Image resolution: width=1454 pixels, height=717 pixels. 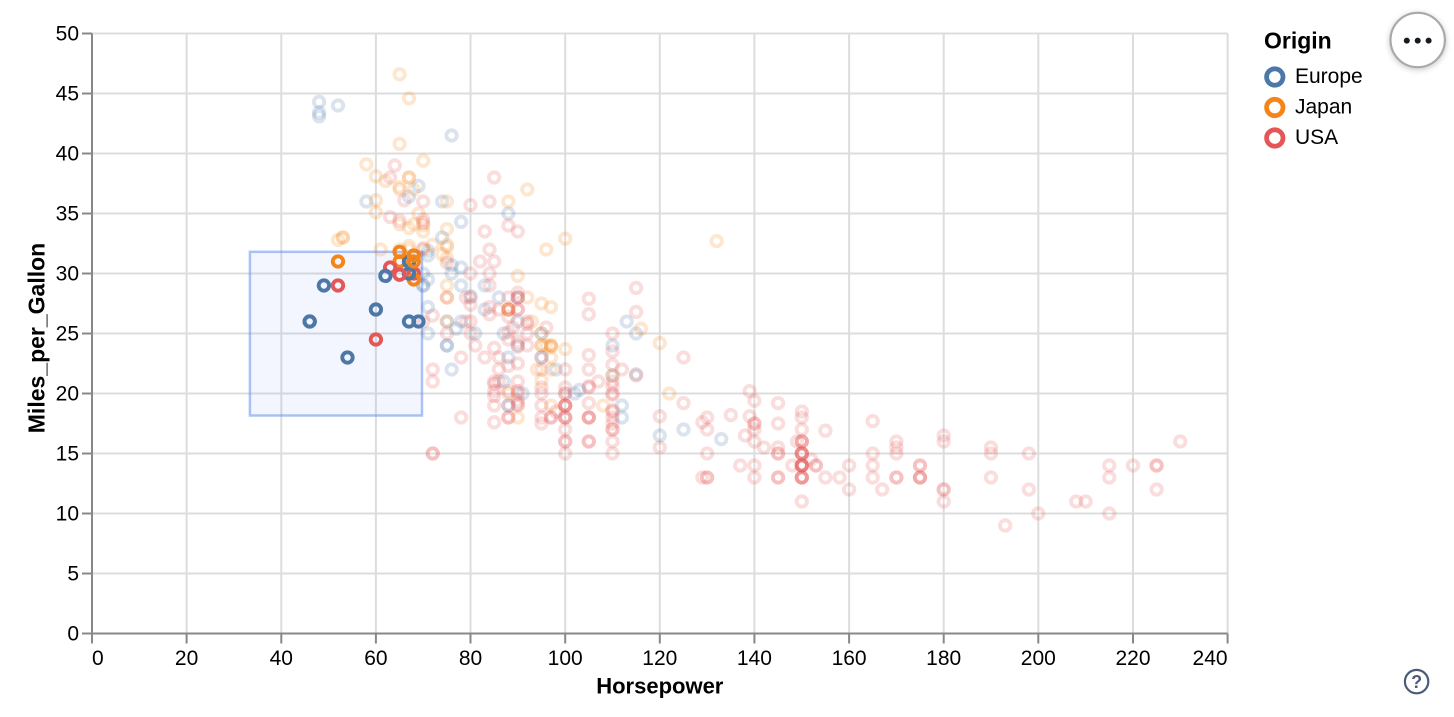 What do you see at coordinates (1210, 658) in the screenshot?
I see `svg-text: 240` at bounding box center [1210, 658].